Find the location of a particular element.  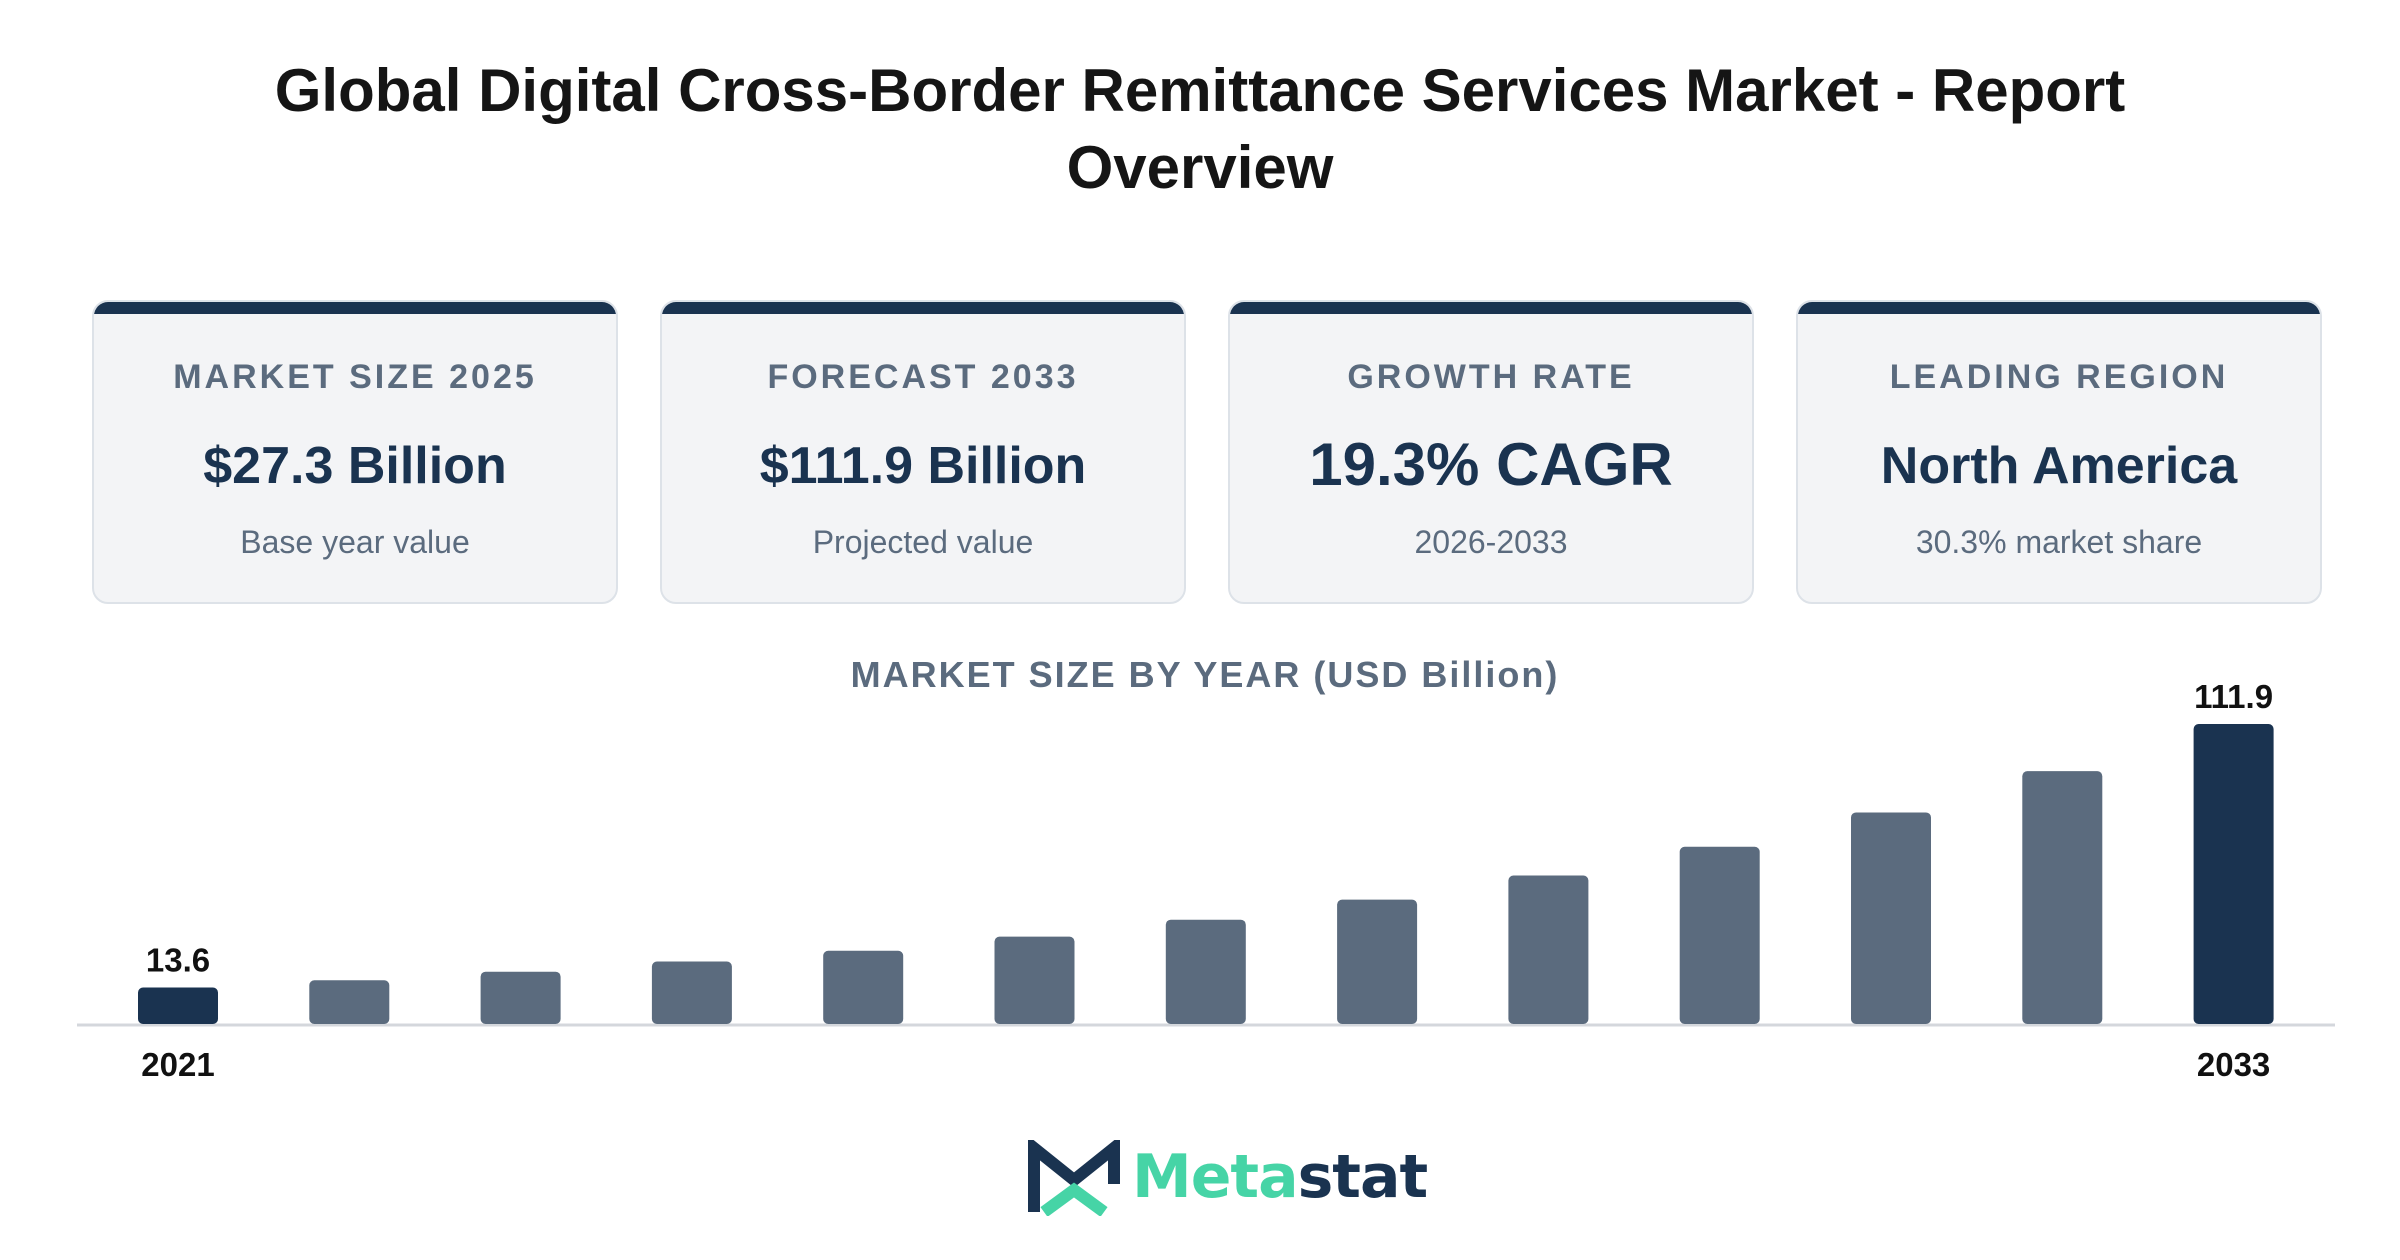

bar-2025 is located at coordinates (863, 987).